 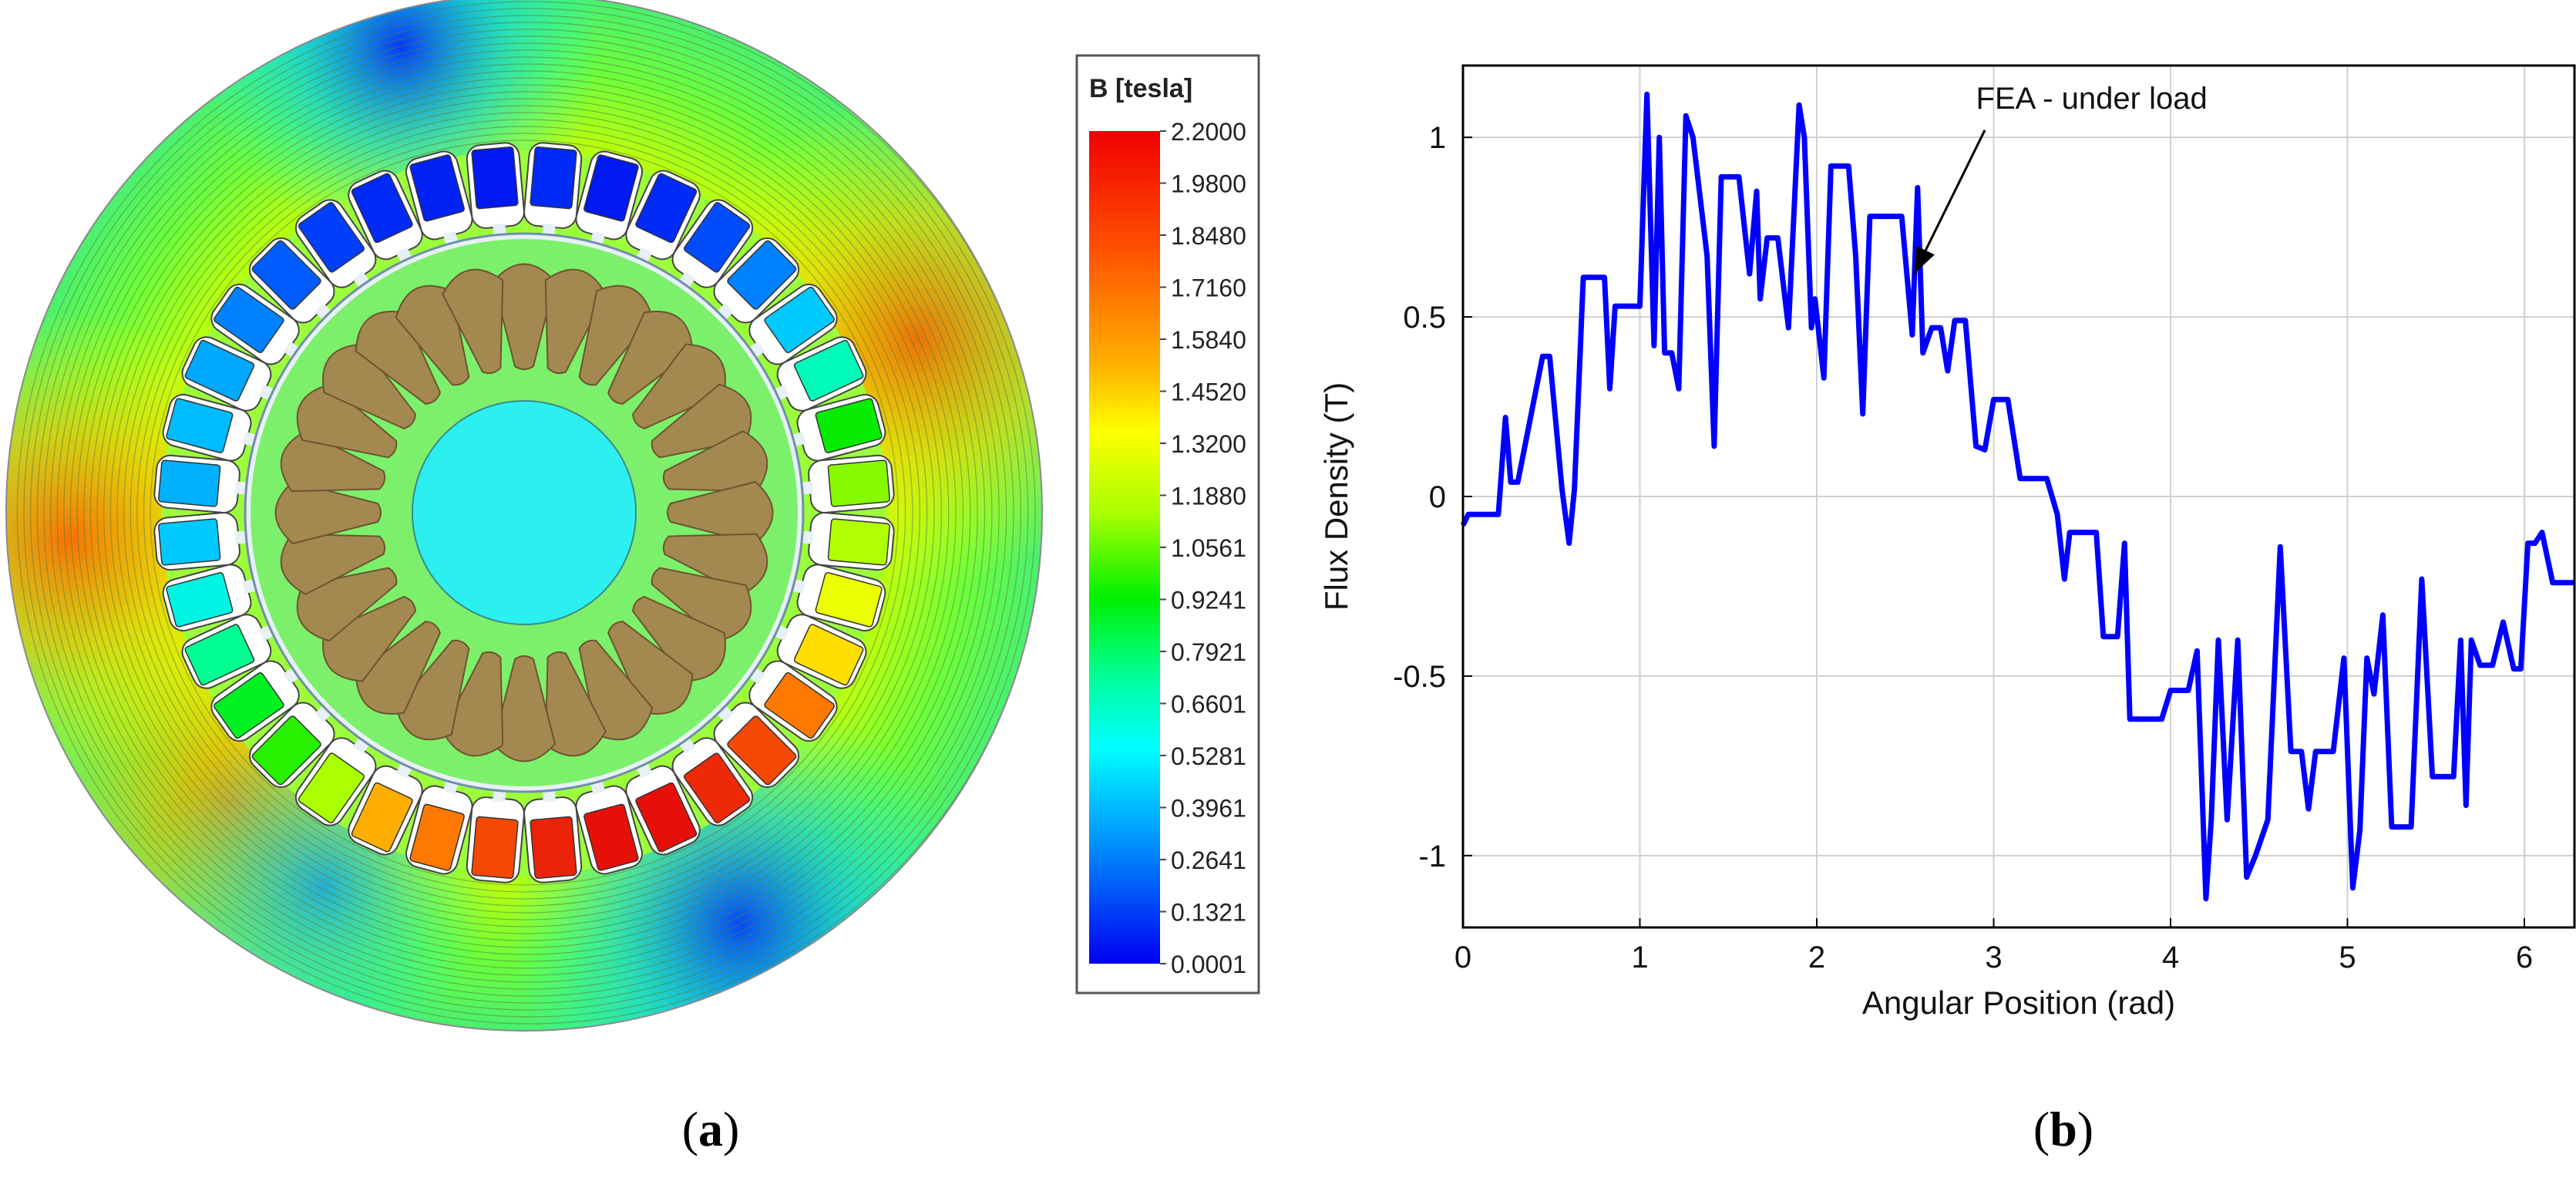 I want to click on colorbar-gradient, so click(x=1124, y=547).